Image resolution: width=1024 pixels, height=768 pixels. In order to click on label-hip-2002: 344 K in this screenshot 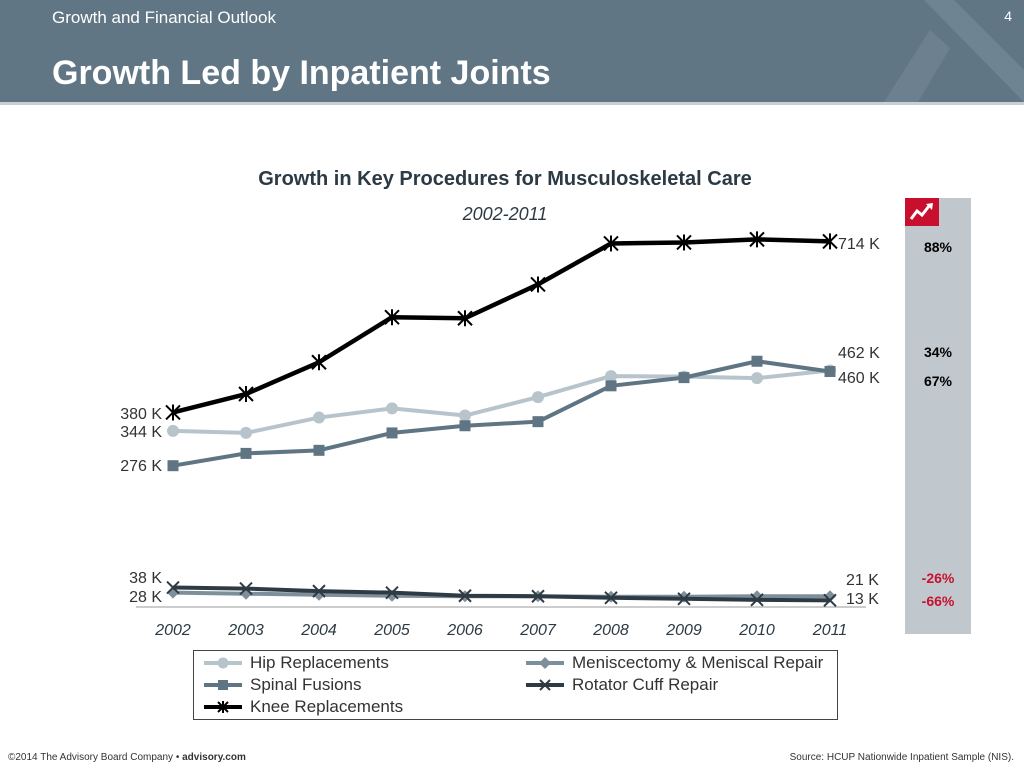, I will do `click(141, 432)`.